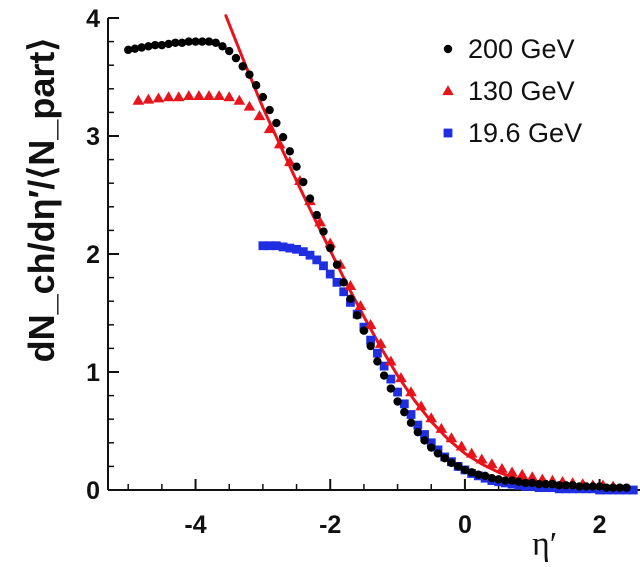 Image resolution: width=640 pixels, height=567 pixels. Describe the element at coordinates (465, 525) in the screenshot. I see `x-tick-label: 0` at that location.